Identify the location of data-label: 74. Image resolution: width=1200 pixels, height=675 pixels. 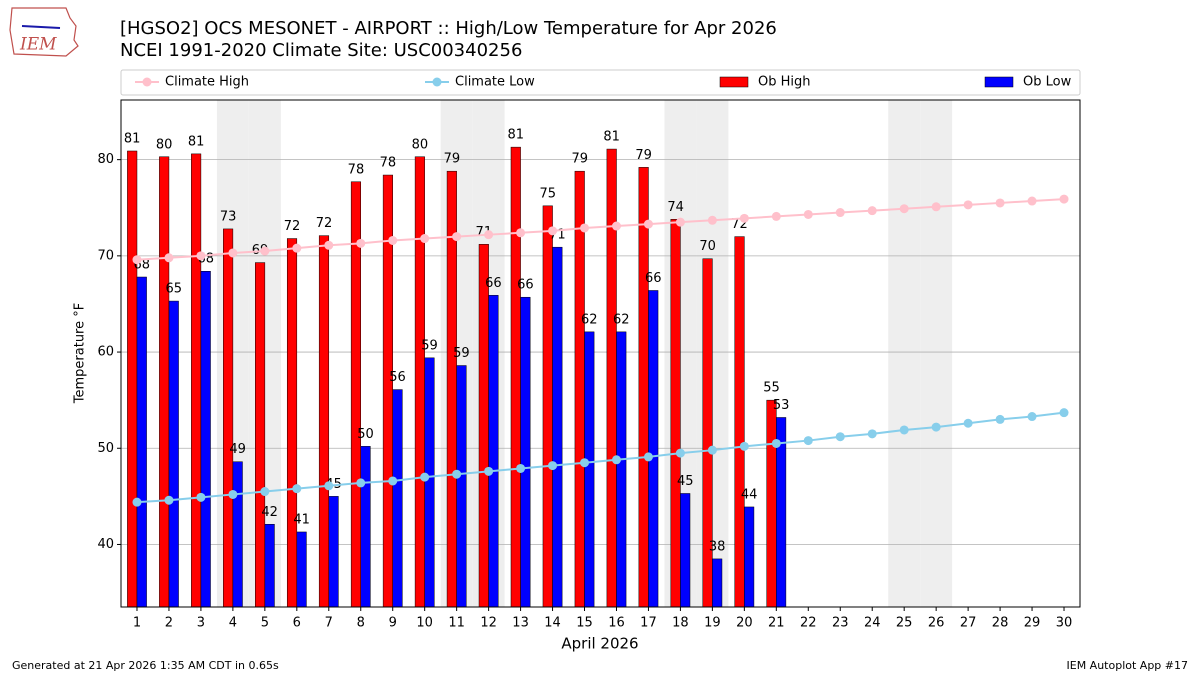
(675, 207).